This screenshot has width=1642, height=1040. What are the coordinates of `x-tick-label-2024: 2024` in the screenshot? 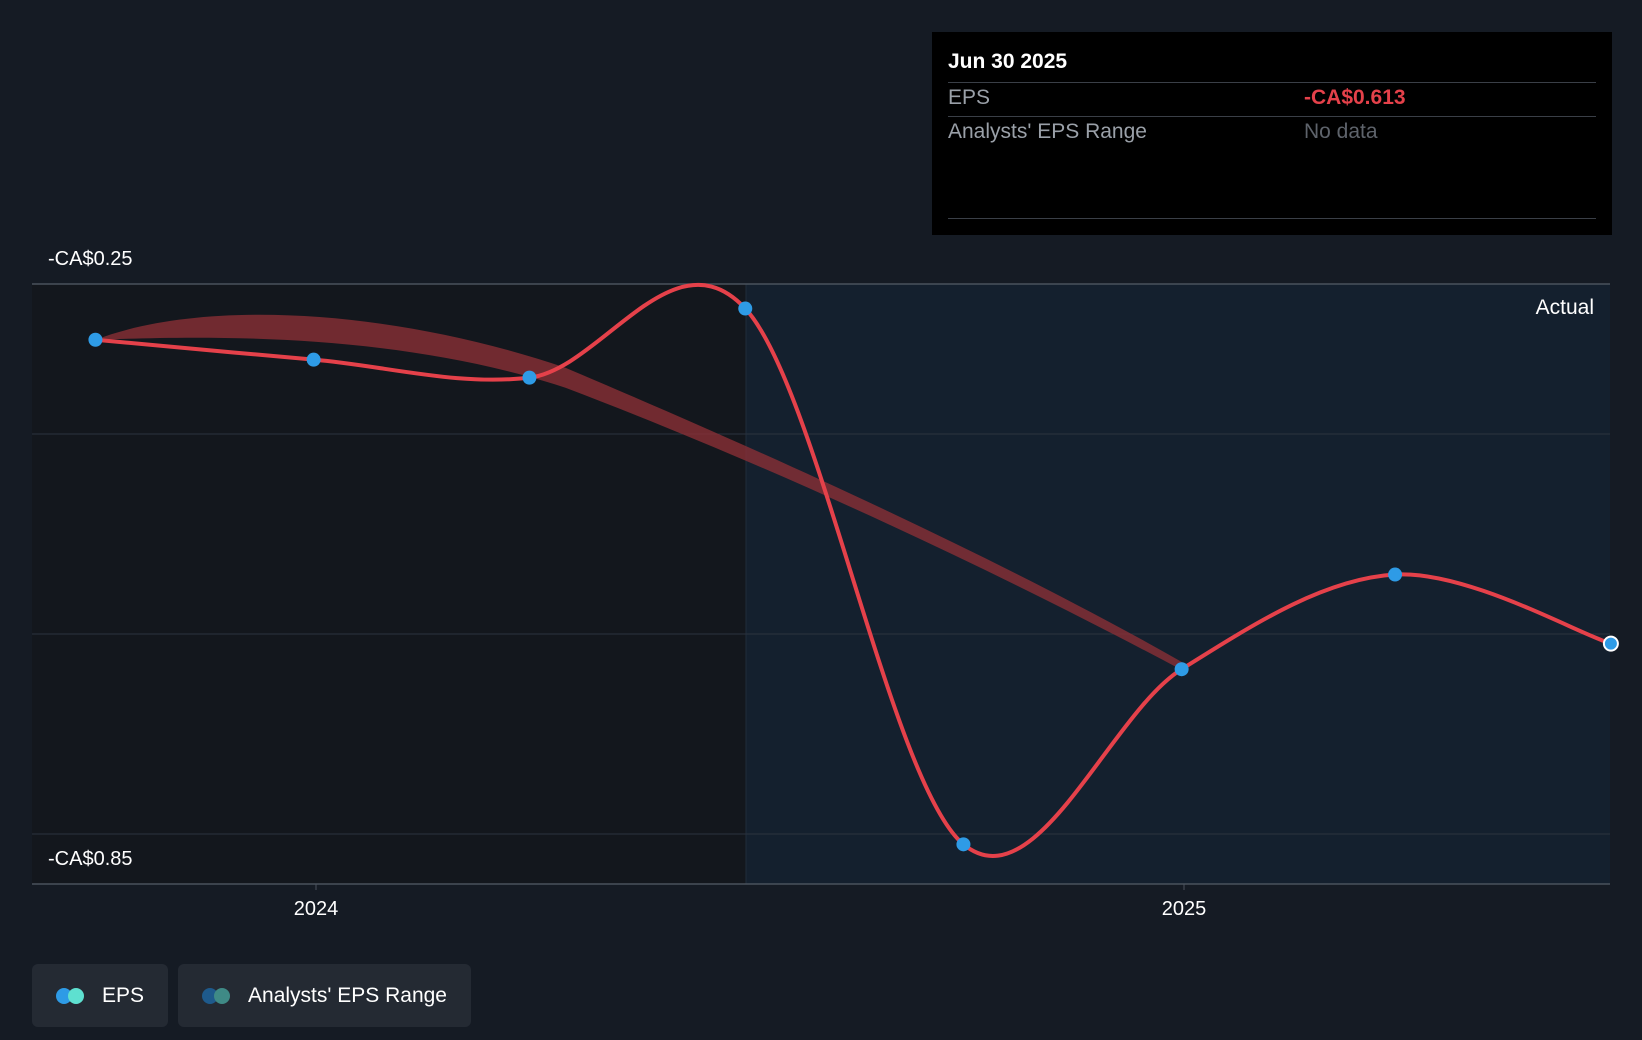 It's located at (316, 909).